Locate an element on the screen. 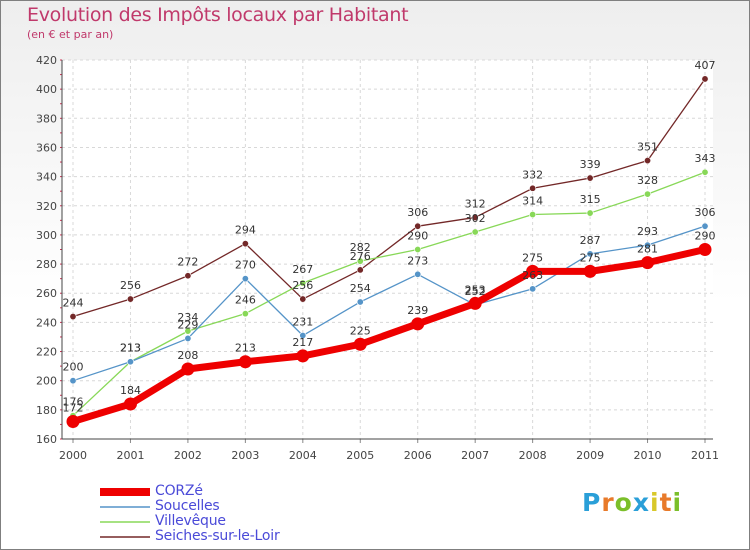 This screenshot has width=750, height=550. data-label: 252 is located at coordinates (475, 291).